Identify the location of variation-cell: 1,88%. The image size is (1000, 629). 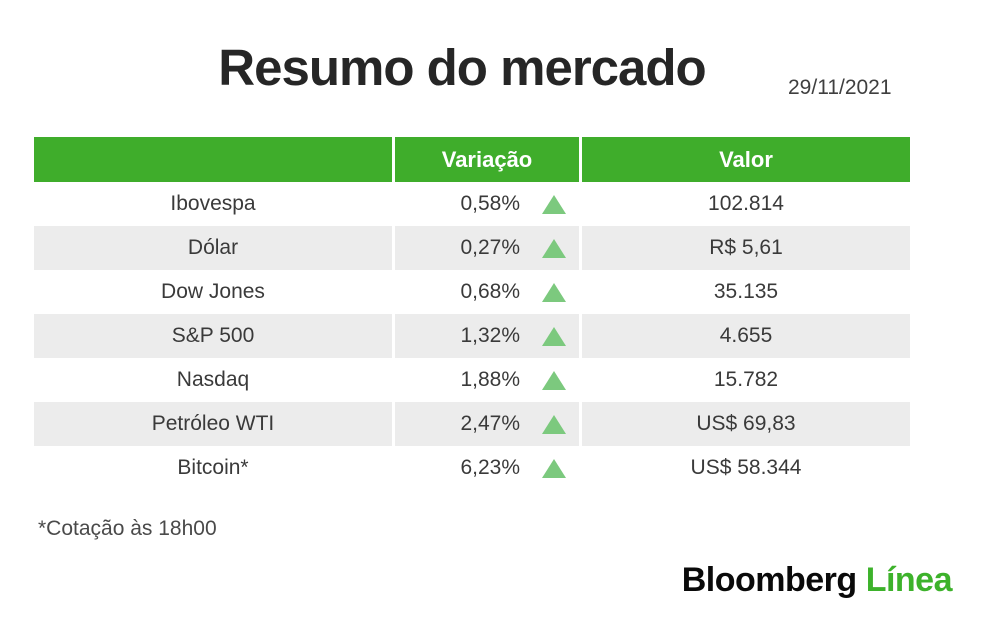
(487, 380).